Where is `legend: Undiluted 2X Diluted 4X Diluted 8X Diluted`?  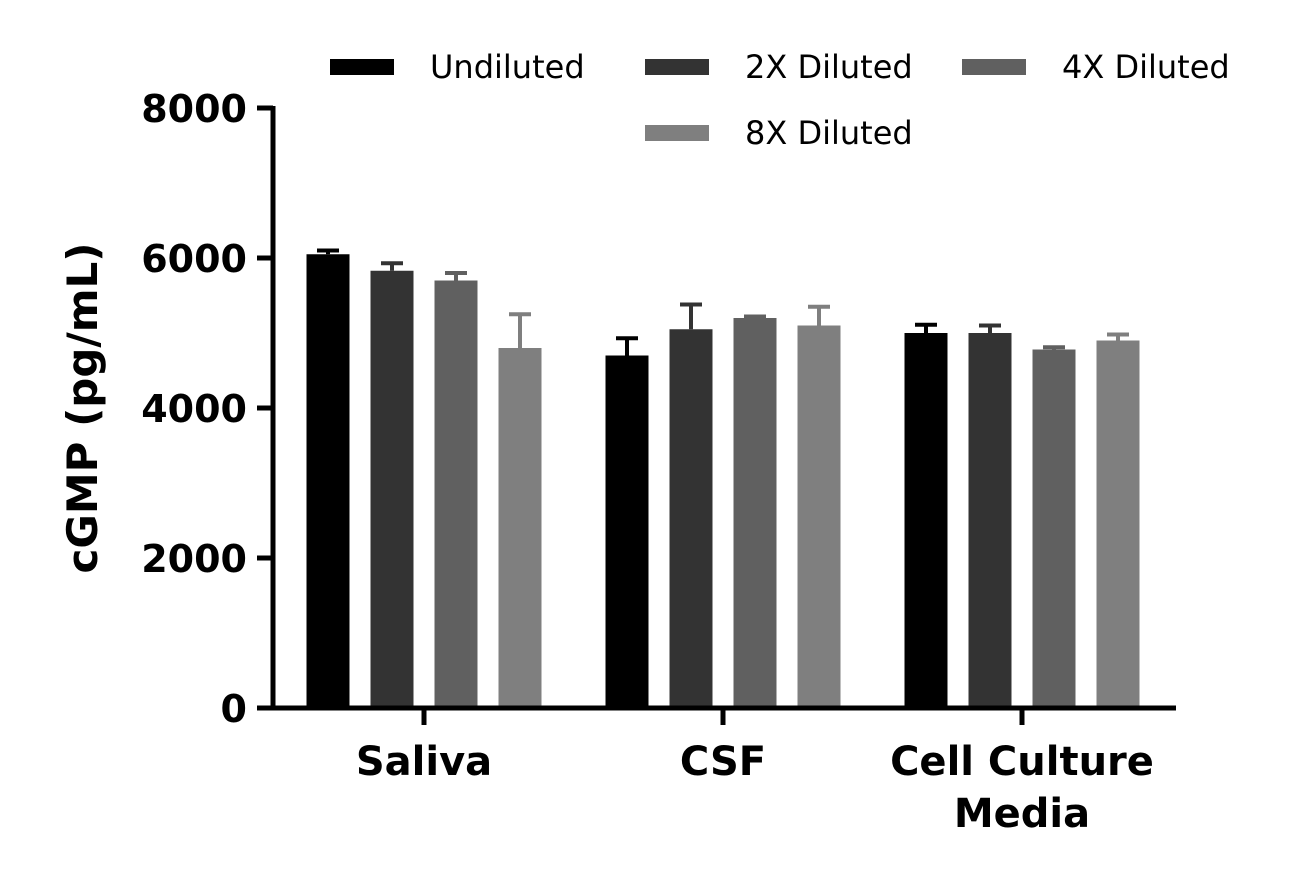
legend: Undiluted 2X Diluted 4X Diluted 8X Diluted is located at coordinates (780, 100).